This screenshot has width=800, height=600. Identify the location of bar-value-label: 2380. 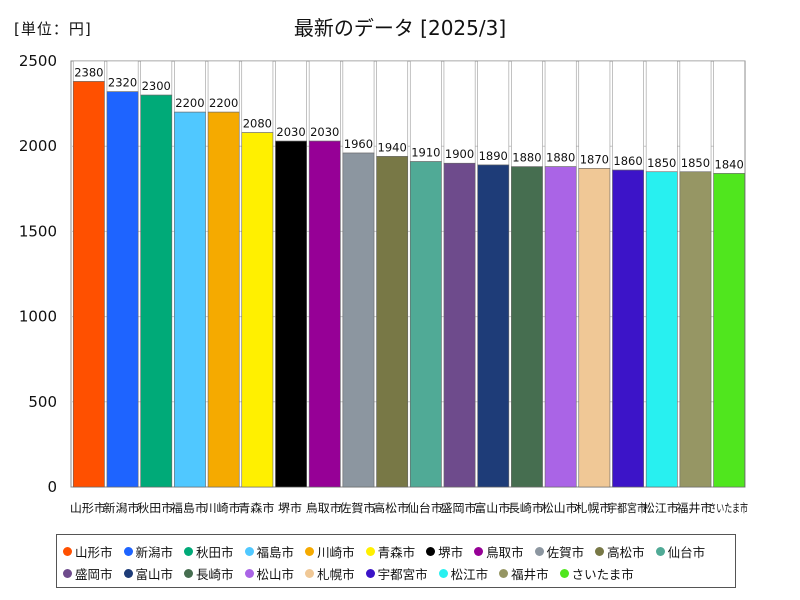
(88, 72).